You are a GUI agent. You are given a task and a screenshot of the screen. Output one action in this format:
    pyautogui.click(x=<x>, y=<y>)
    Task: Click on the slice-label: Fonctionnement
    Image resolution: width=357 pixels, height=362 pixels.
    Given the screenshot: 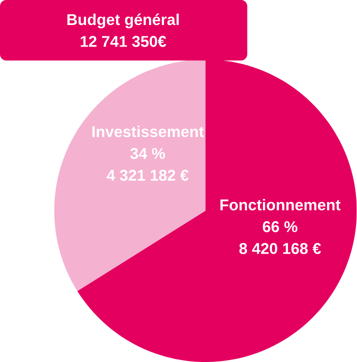 What is the action you would take?
    pyautogui.click(x=280, y=204)
    